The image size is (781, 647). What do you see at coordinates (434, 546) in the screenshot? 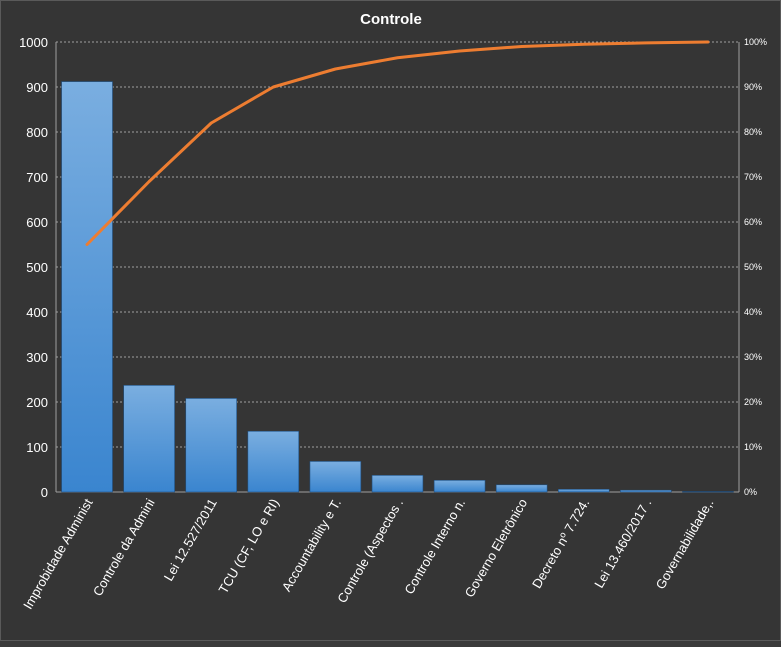
I see `x-tick-label: Controle Interno n.` at bounding box center [434, 546].